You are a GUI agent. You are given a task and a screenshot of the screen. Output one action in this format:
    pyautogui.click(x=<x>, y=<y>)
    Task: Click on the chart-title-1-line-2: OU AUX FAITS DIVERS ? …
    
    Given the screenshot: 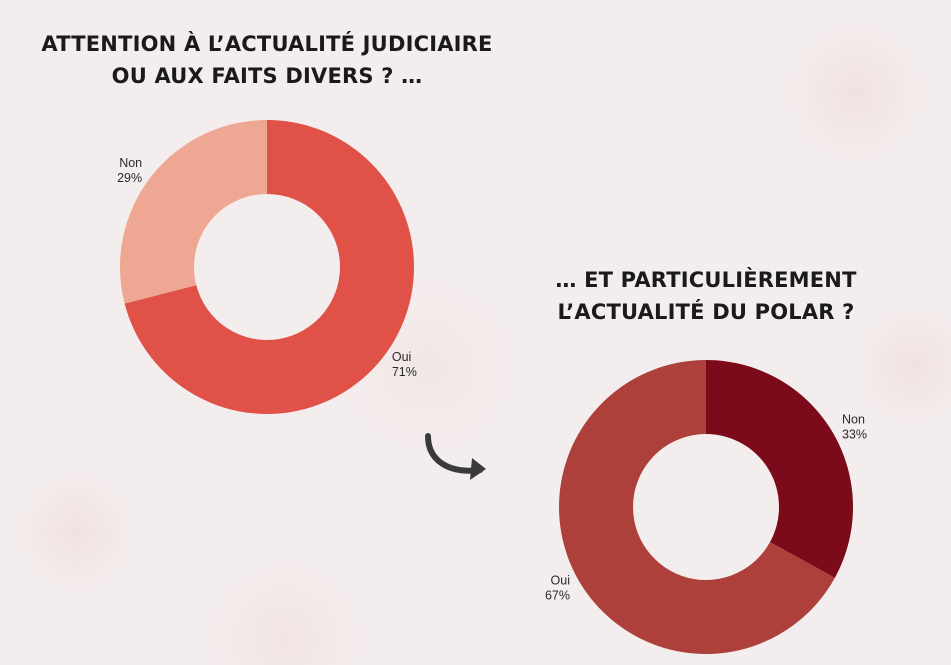 What is the action you would take?
    pyautogui.click(x=267, y=76)
    